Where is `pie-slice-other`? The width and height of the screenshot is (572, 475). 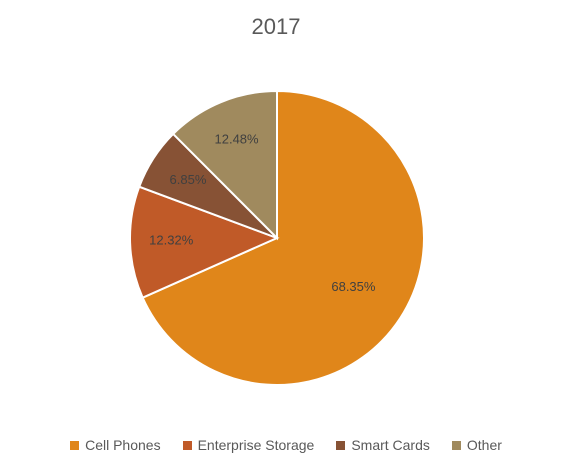
pie-slice-other is located at coordinates (224, 165).